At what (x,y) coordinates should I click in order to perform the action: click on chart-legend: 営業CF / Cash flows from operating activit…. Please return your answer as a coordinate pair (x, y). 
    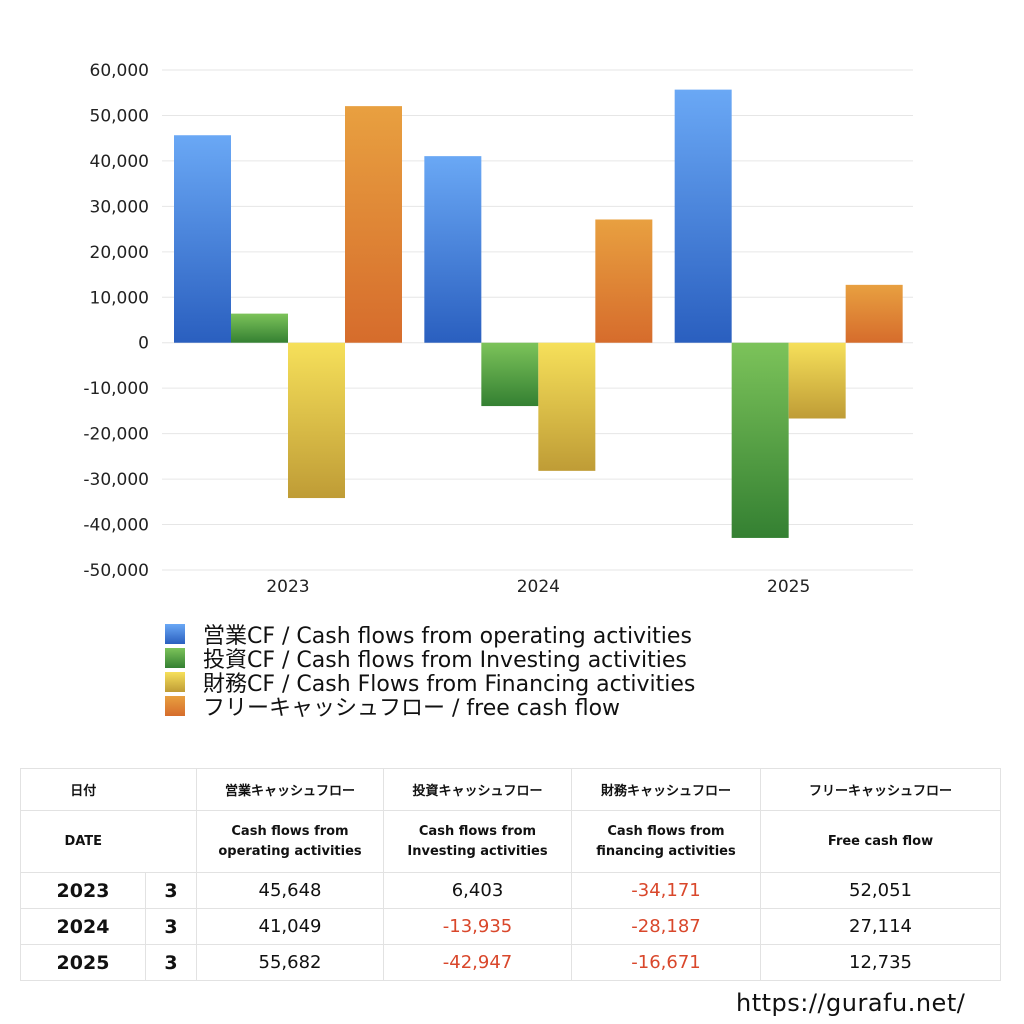
    Looking at the image, I should click on (430, 671).